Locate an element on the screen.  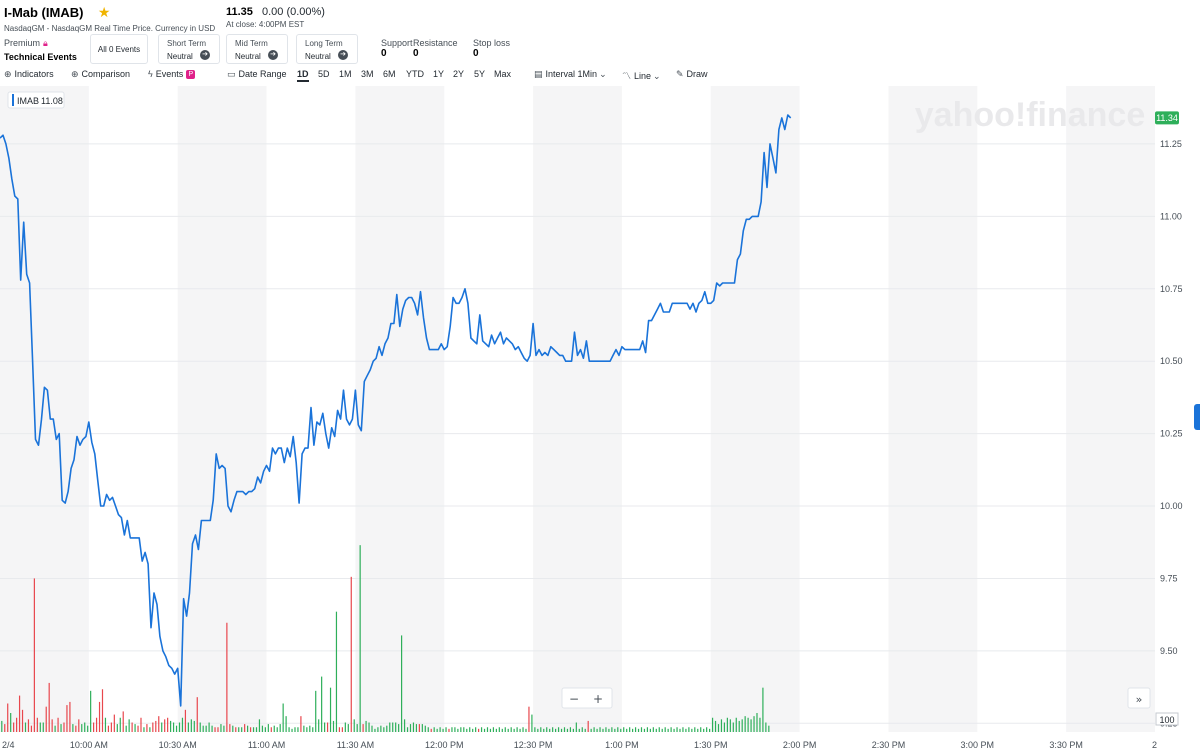
x-tick-label: 11:00 AM is located at coordinates (266, 745).